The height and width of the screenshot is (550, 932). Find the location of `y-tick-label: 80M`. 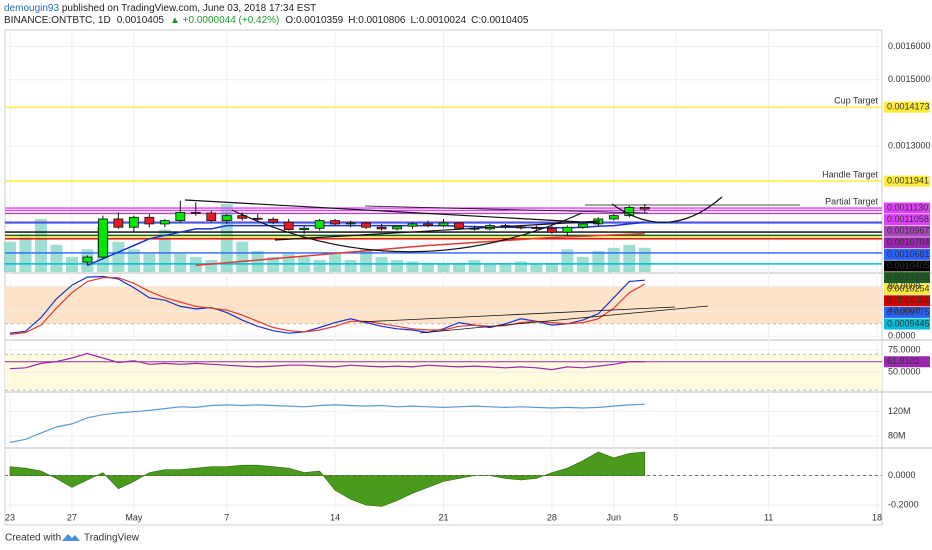

y-tick-label: 80M is located at coordinates (897, 436).